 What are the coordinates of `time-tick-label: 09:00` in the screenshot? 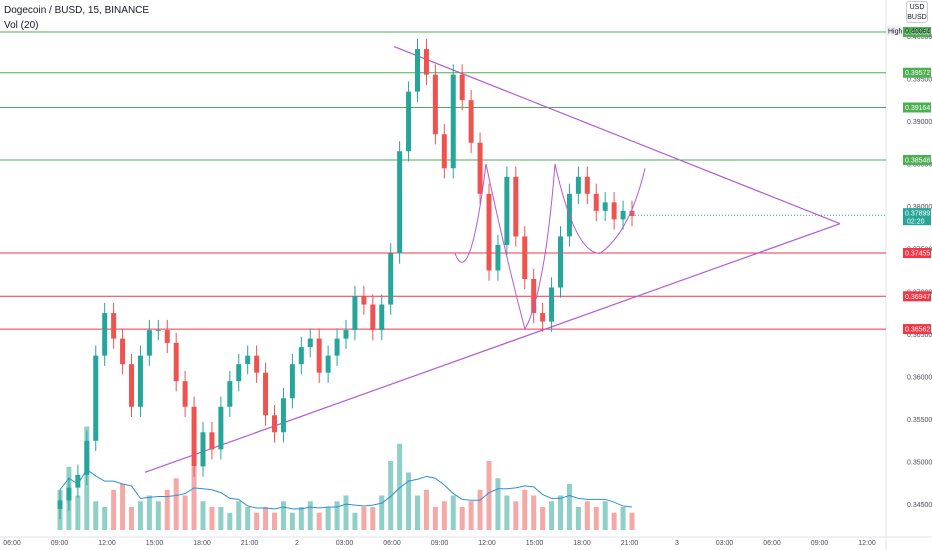 It's located at (60, 543).